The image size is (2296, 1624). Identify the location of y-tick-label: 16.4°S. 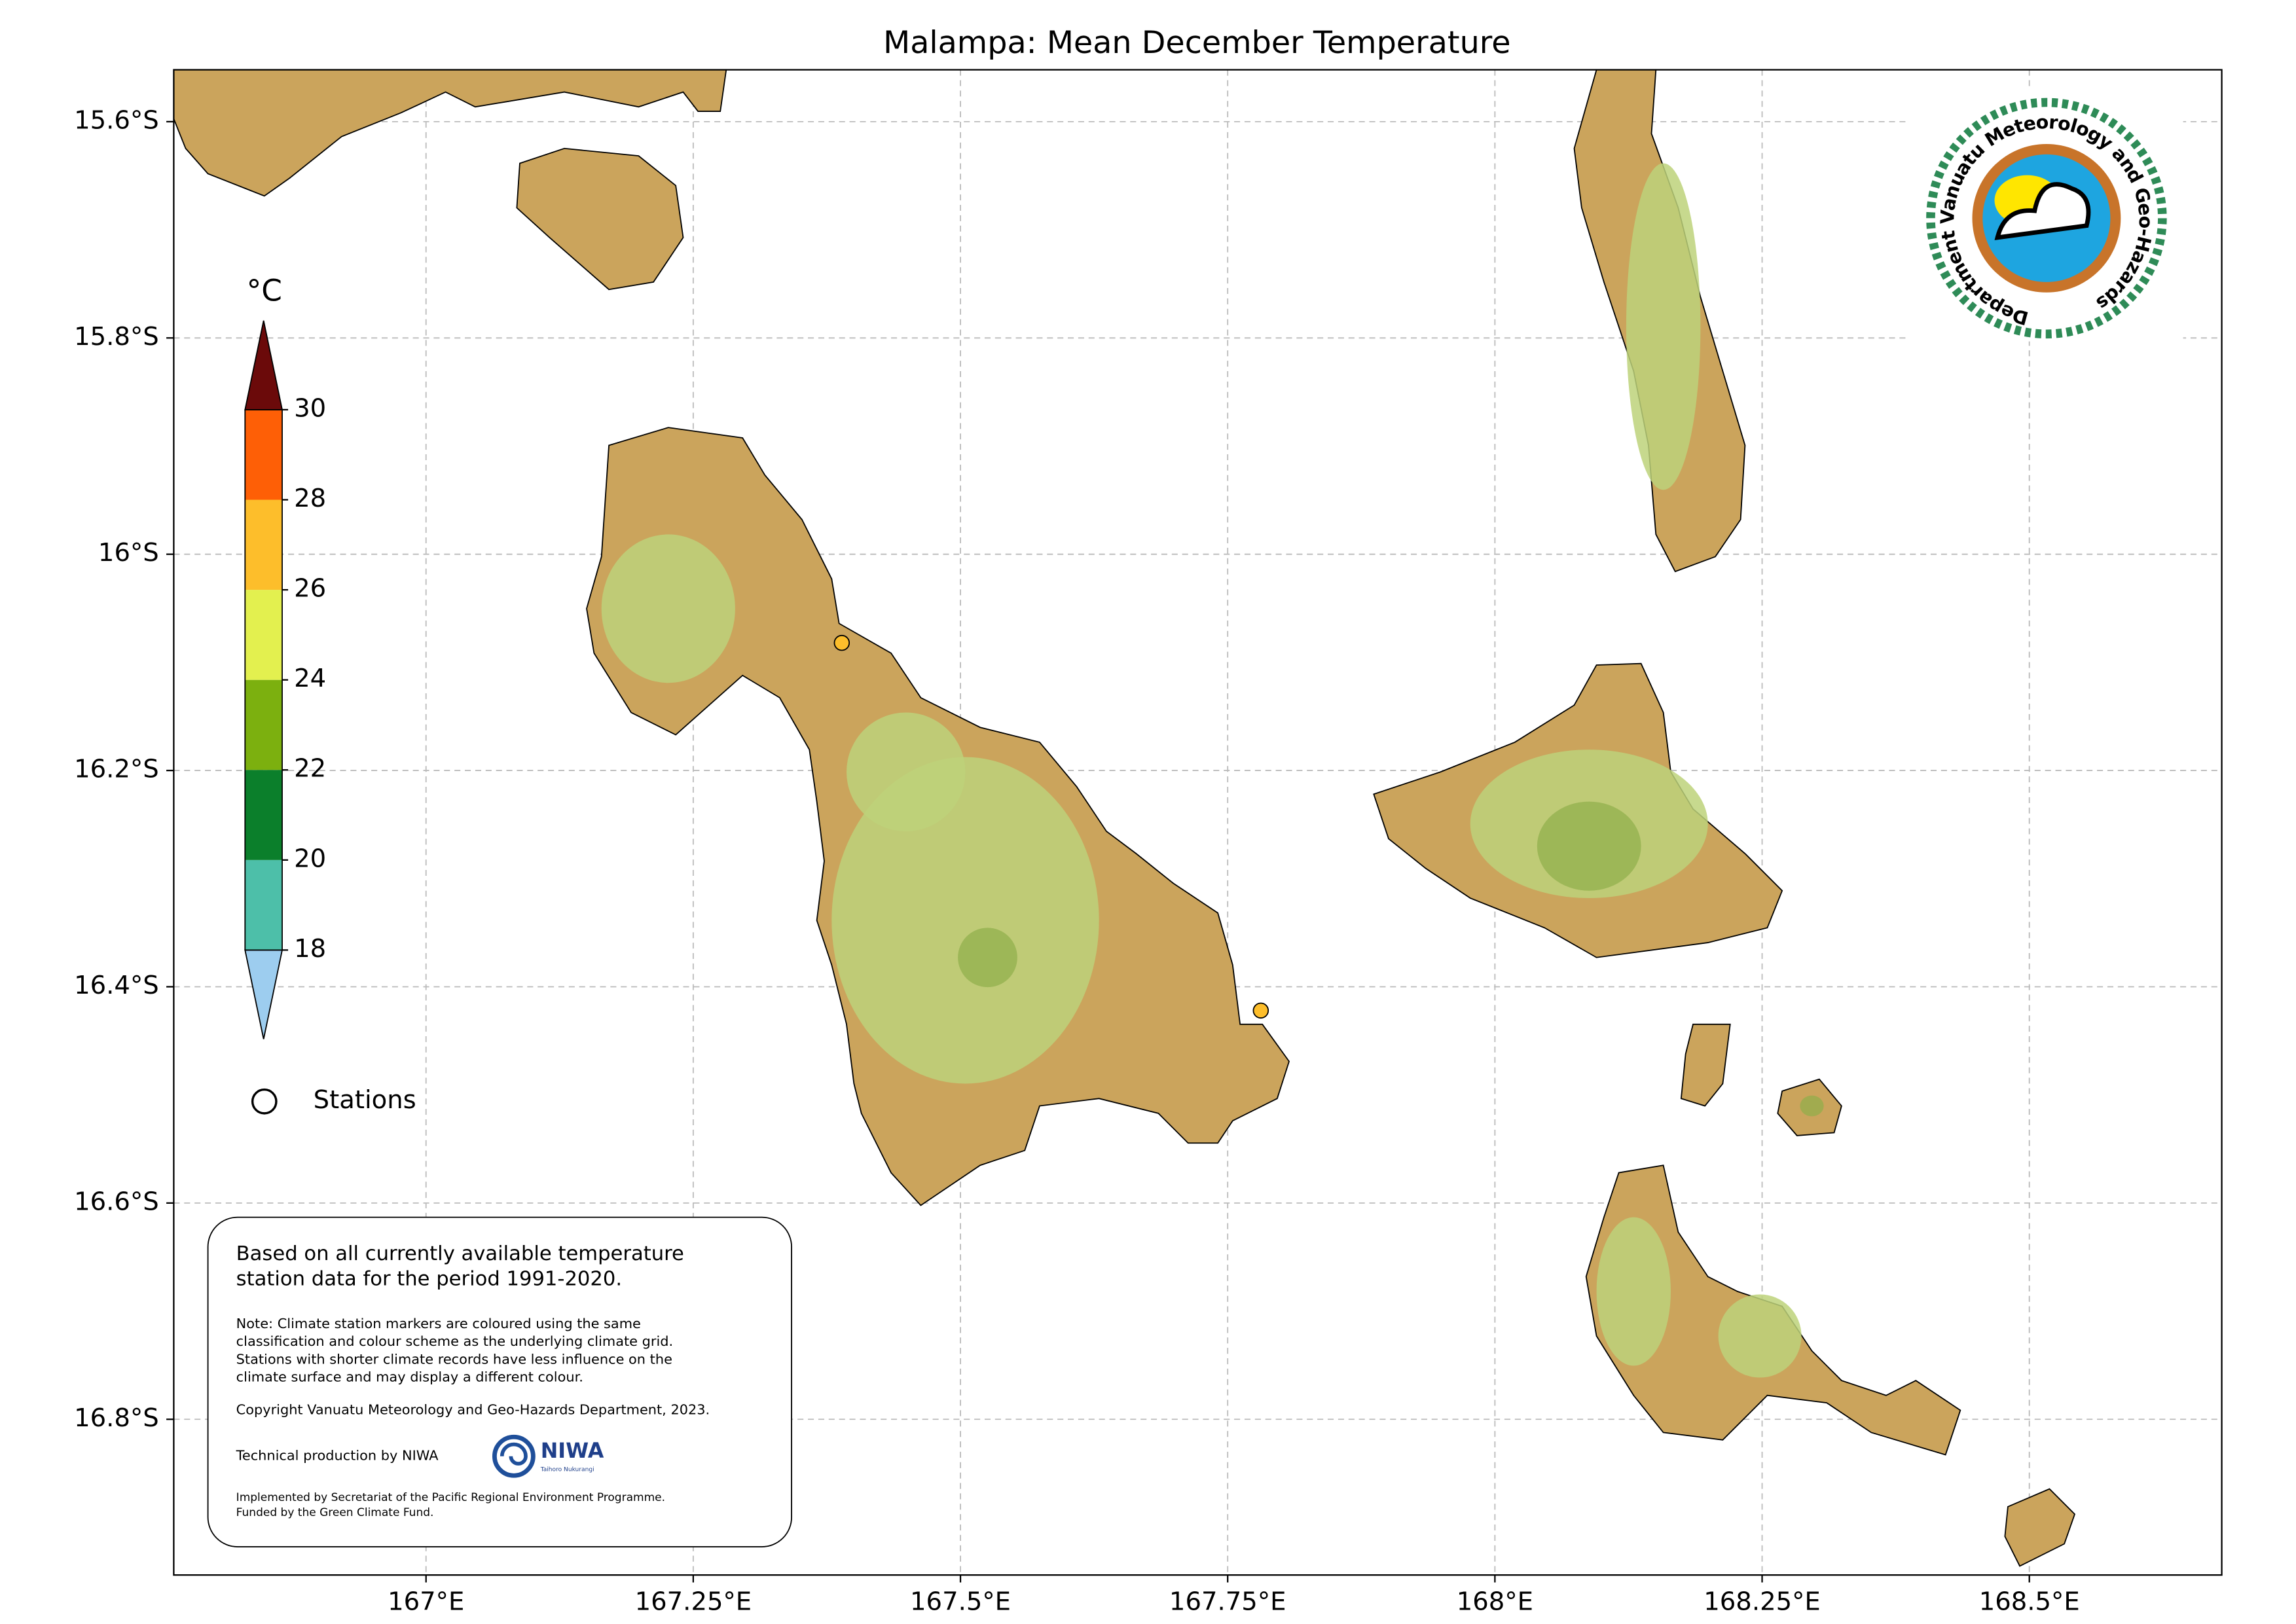
(116, 985).